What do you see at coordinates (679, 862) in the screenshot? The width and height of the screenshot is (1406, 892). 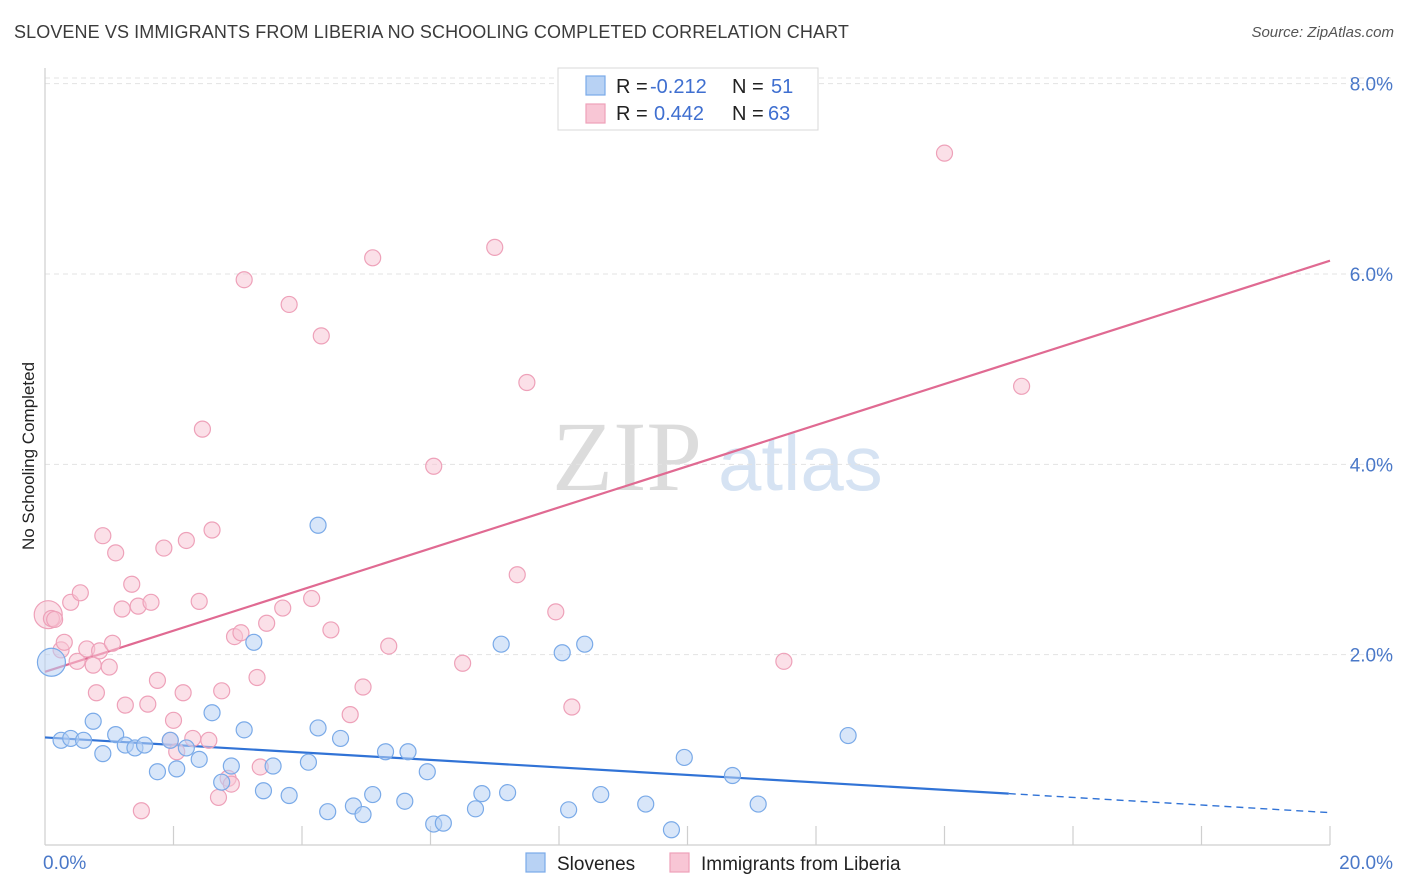 I see `bottom-legend-swatch-liberia` at bounding box center [679, 862].